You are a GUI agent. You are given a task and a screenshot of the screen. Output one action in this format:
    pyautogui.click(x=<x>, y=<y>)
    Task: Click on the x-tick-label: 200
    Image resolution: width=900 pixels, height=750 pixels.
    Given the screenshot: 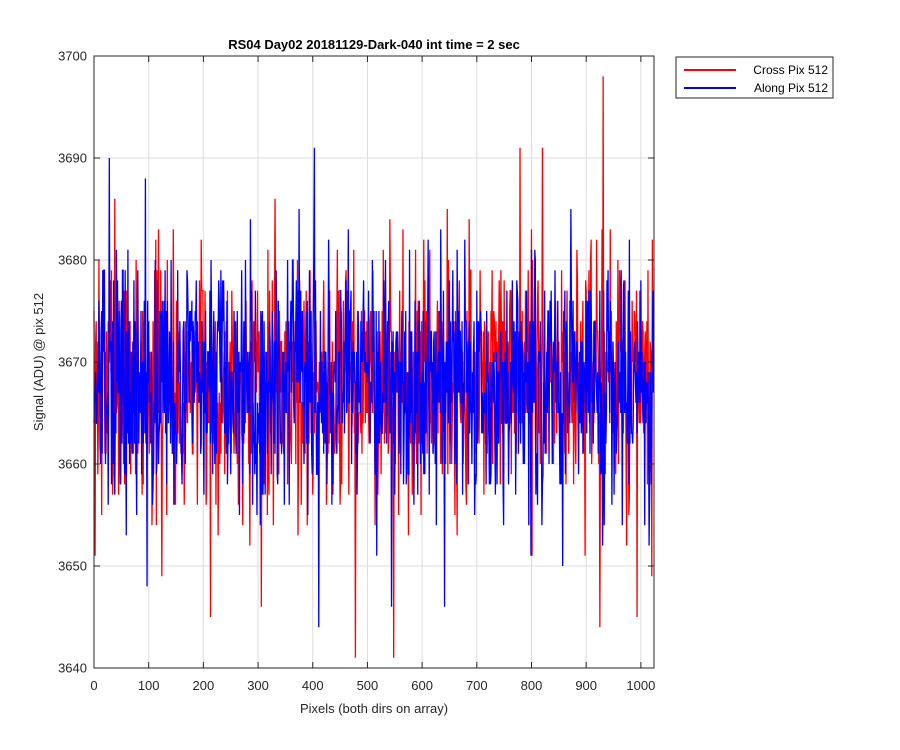 What is the action you would take?
    pyautogui.click(x=204, y=685)
    